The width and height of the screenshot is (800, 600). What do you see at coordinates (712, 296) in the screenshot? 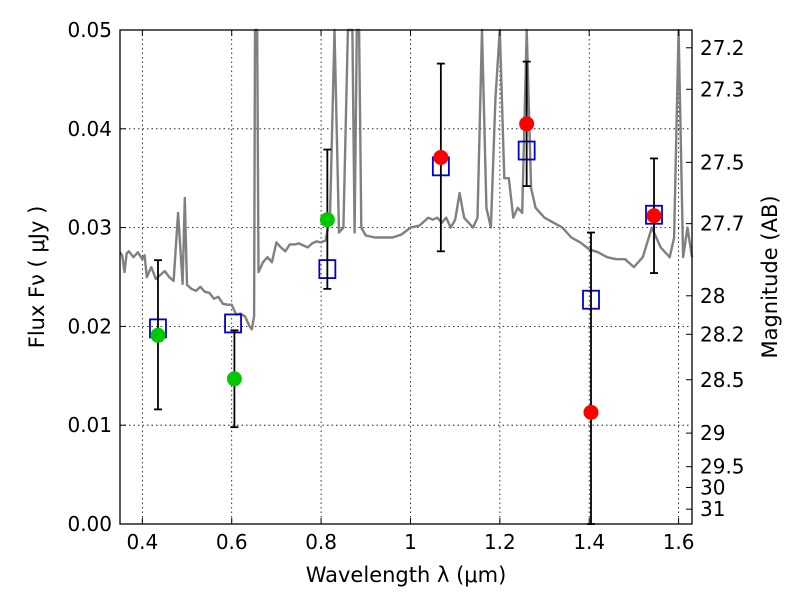
I see `y2-tick-label: 28` at bounding box center [712, 296].